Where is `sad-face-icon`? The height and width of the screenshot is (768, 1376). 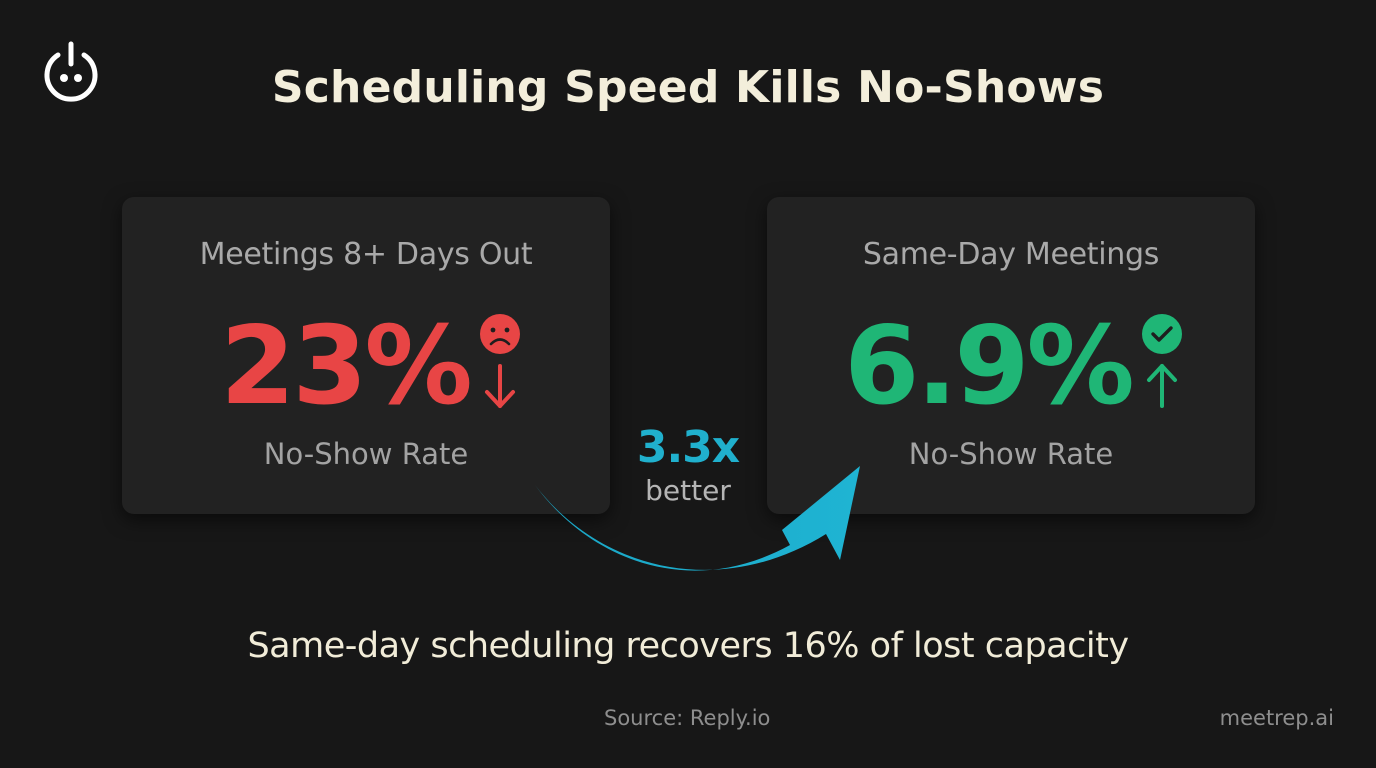
sad-face-icon is located at coordinates (499, 334).